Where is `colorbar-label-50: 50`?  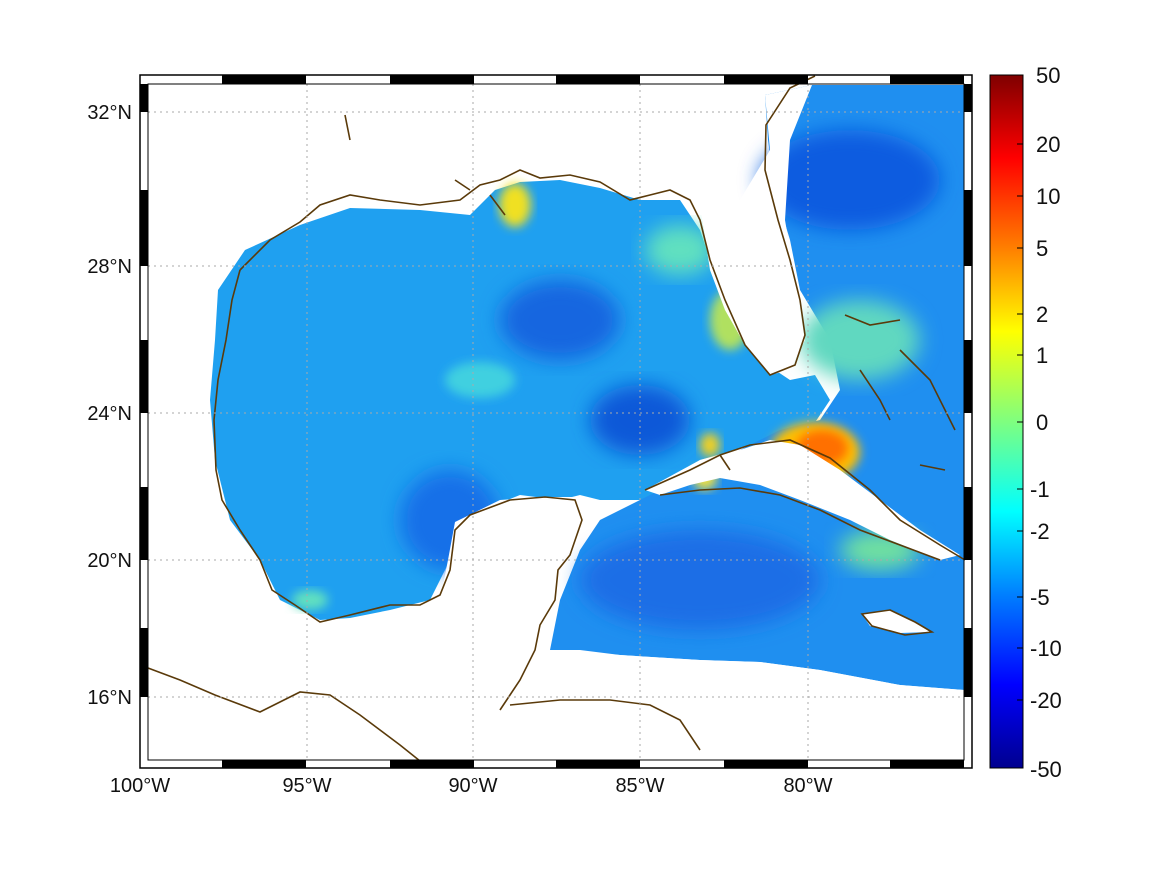 colorbar-label-50: 50 is located at coordinates (1048, 75).